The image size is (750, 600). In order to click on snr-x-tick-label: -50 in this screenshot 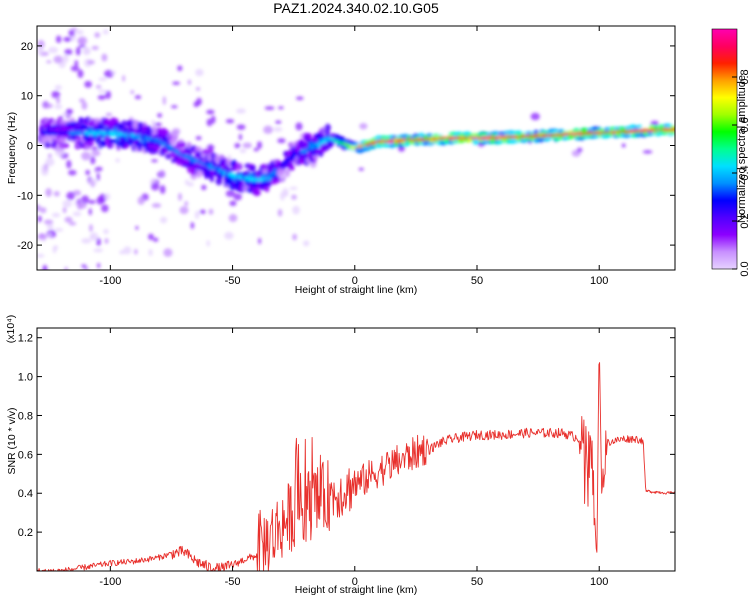, I will do `click(233, 582)`.